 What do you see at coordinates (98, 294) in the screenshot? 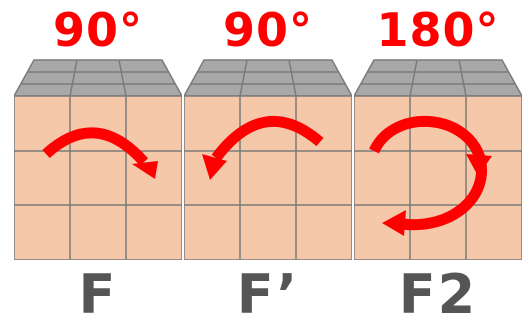
I see `move-notation-label: F` at bounding box center [98, 294].